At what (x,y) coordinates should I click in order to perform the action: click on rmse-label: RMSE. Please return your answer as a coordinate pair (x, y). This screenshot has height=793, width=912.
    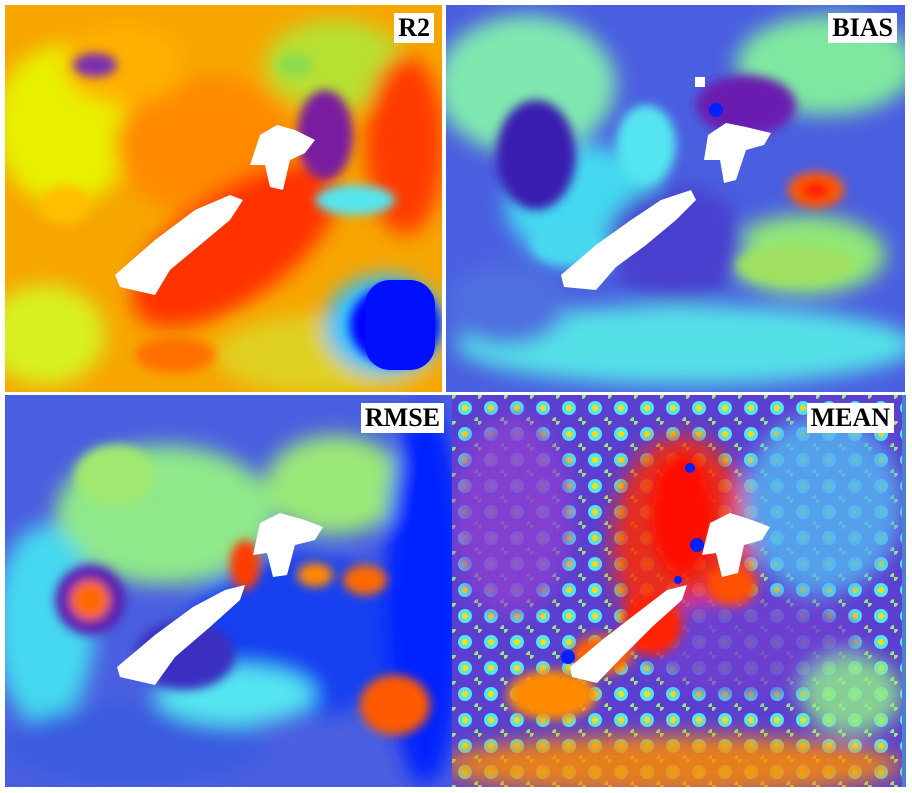
    Looking at the image, I should click on (402, 418).